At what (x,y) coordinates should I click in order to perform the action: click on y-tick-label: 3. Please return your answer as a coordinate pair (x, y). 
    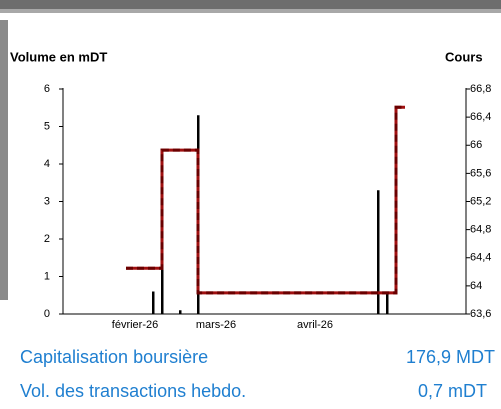
    Looking at the image, I should click on (47, 201).